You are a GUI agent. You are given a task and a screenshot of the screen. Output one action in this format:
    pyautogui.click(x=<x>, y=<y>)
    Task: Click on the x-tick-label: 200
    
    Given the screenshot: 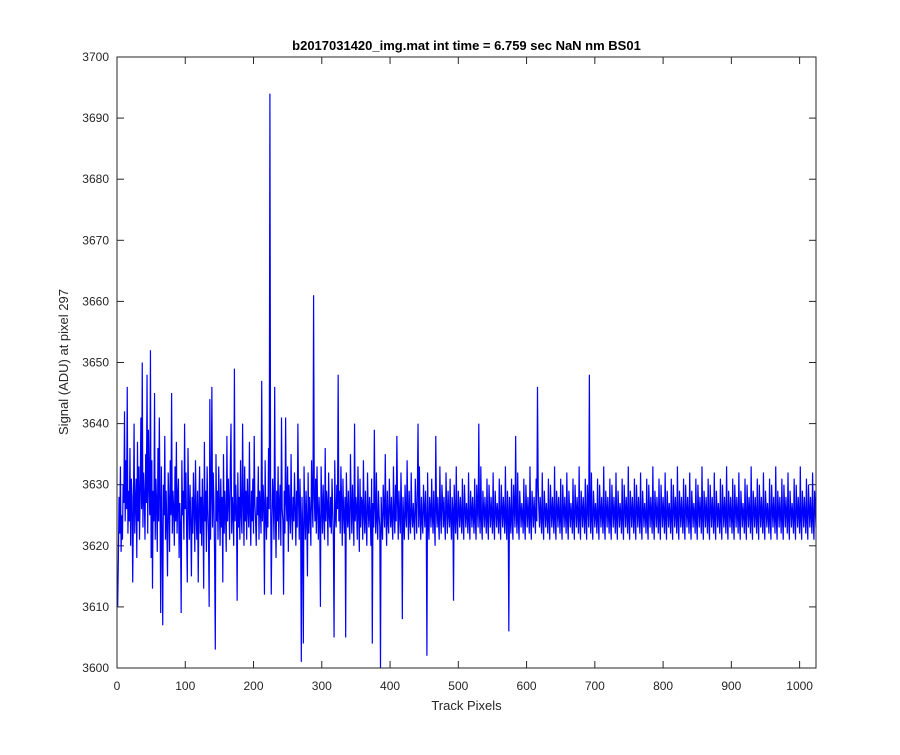 What is the action you would take?
    pyautogui.click(x=254, y=686)
    